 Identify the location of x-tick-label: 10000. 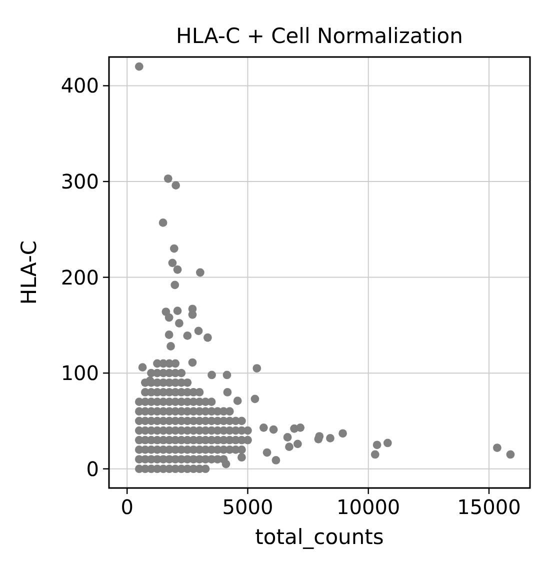
(368, 507).